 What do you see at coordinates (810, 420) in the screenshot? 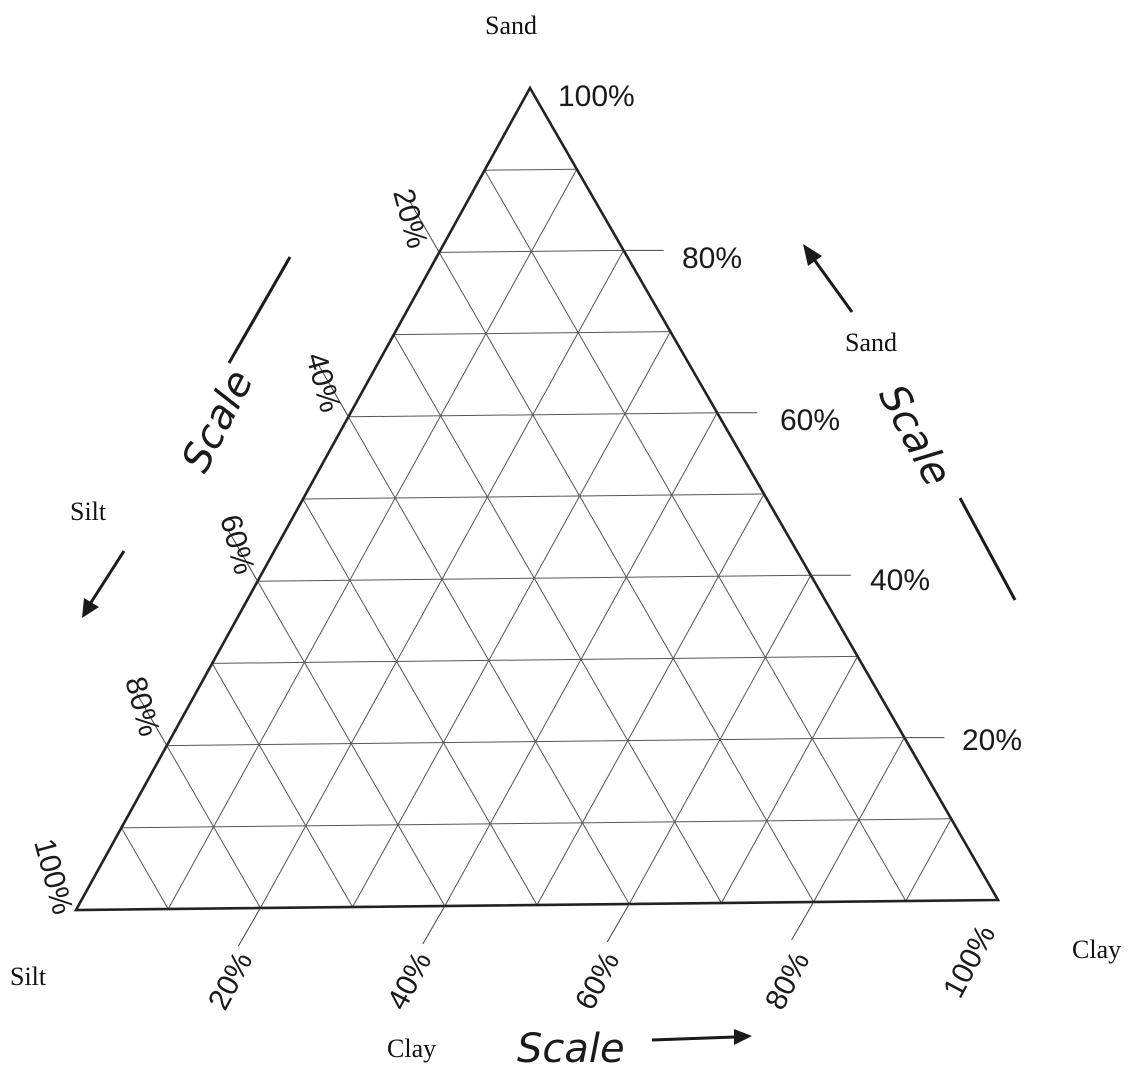
I see `right-tick-60: 60%` at bounding box center [810, 420].